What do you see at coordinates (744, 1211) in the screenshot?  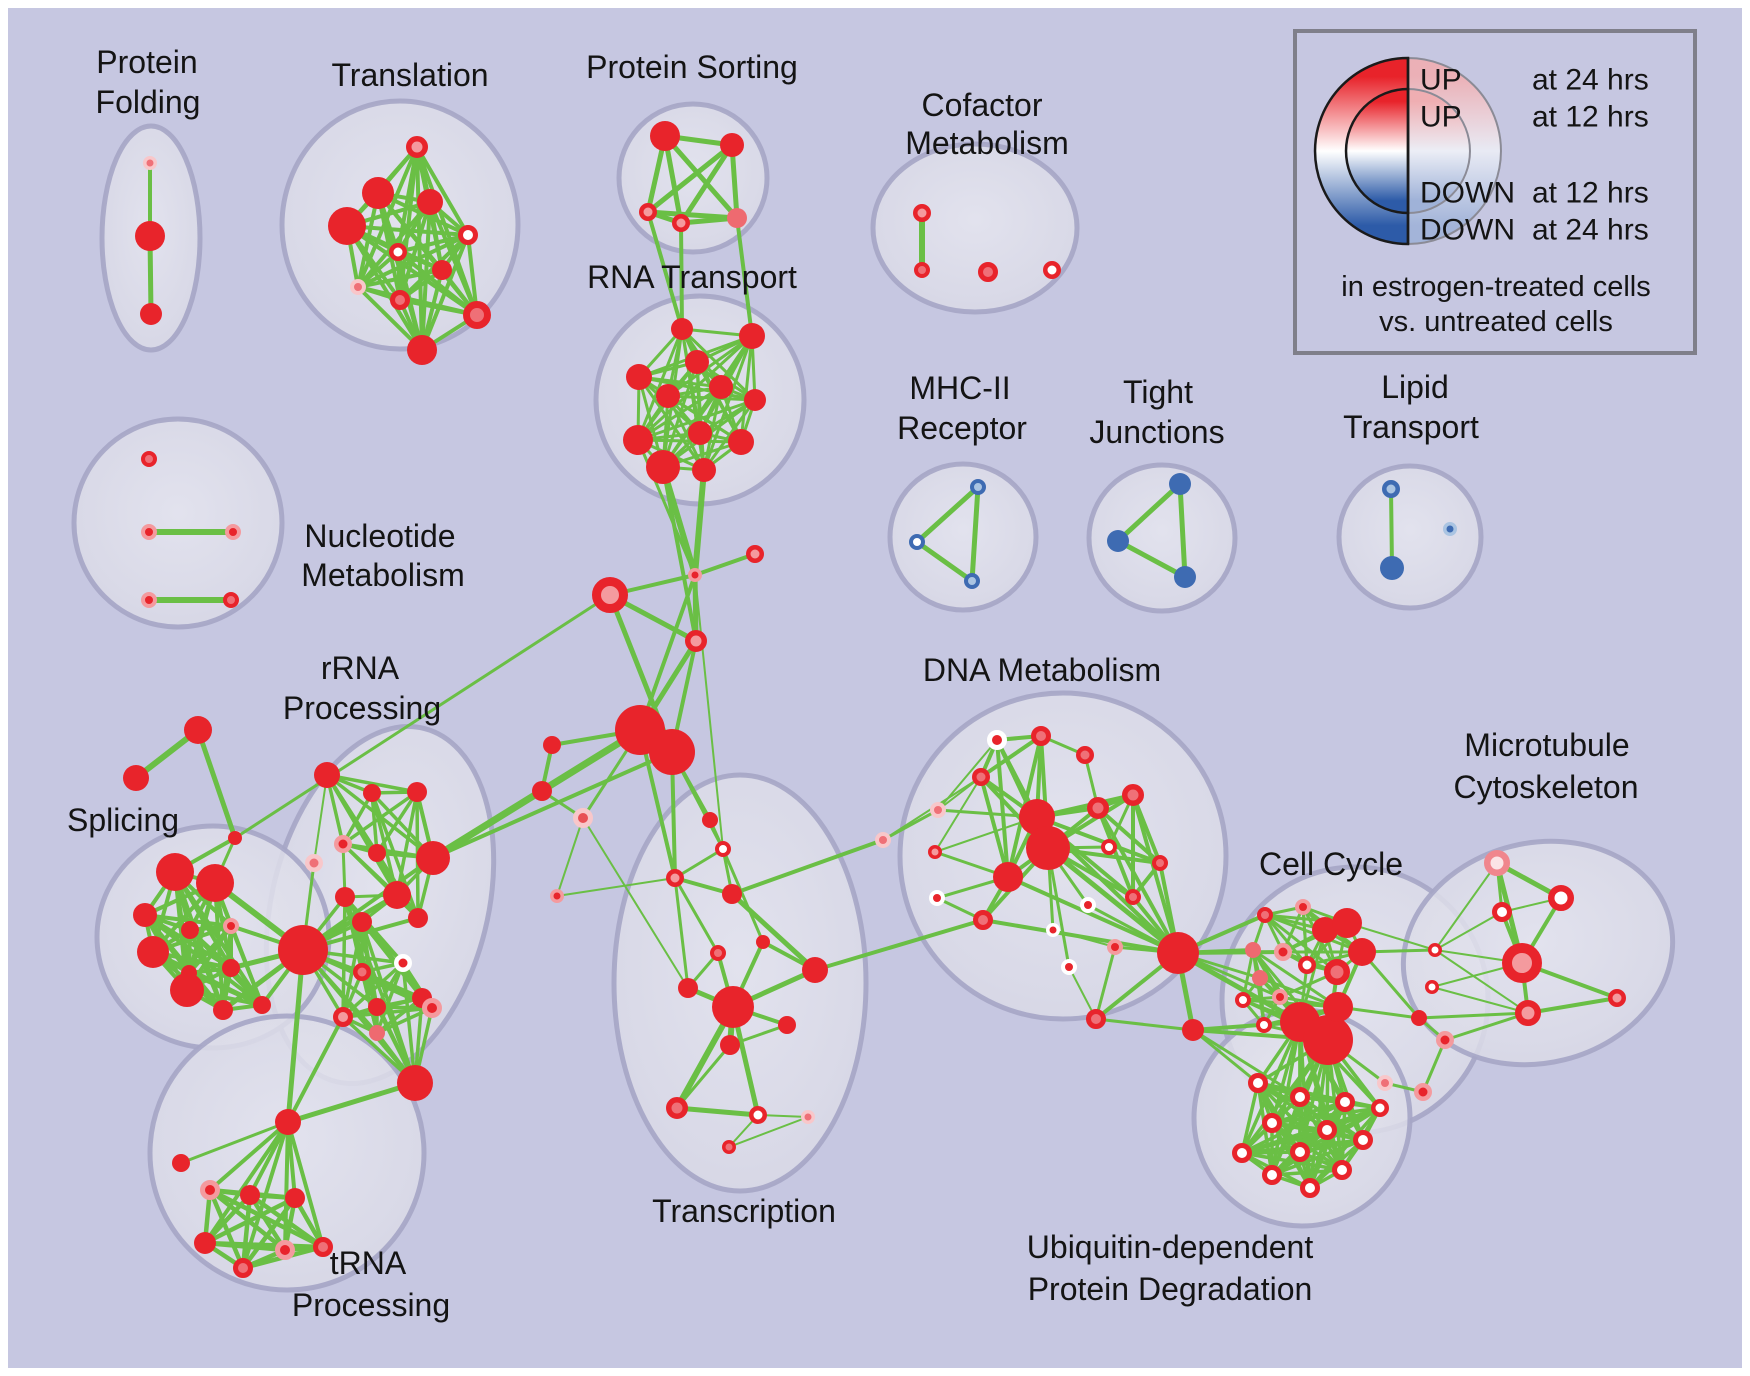 I see `module-label: Transcription` at bounding box center [744, 1211].